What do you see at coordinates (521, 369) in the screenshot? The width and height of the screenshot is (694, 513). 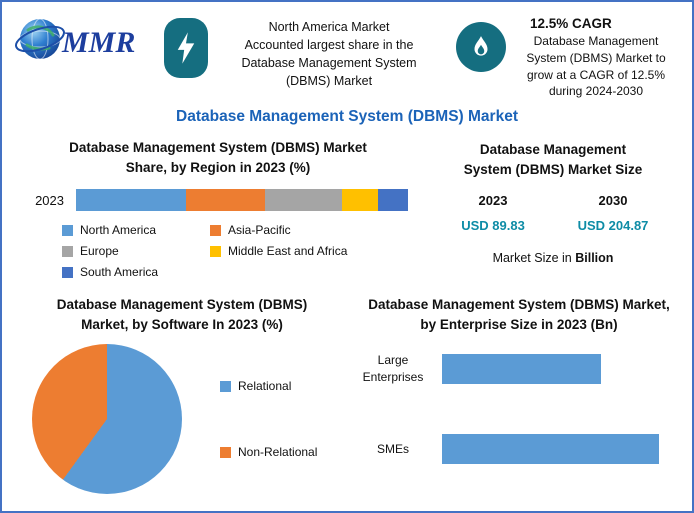 I see `enterprise-bar-large-enterprises` at bounding box center [521, 369].